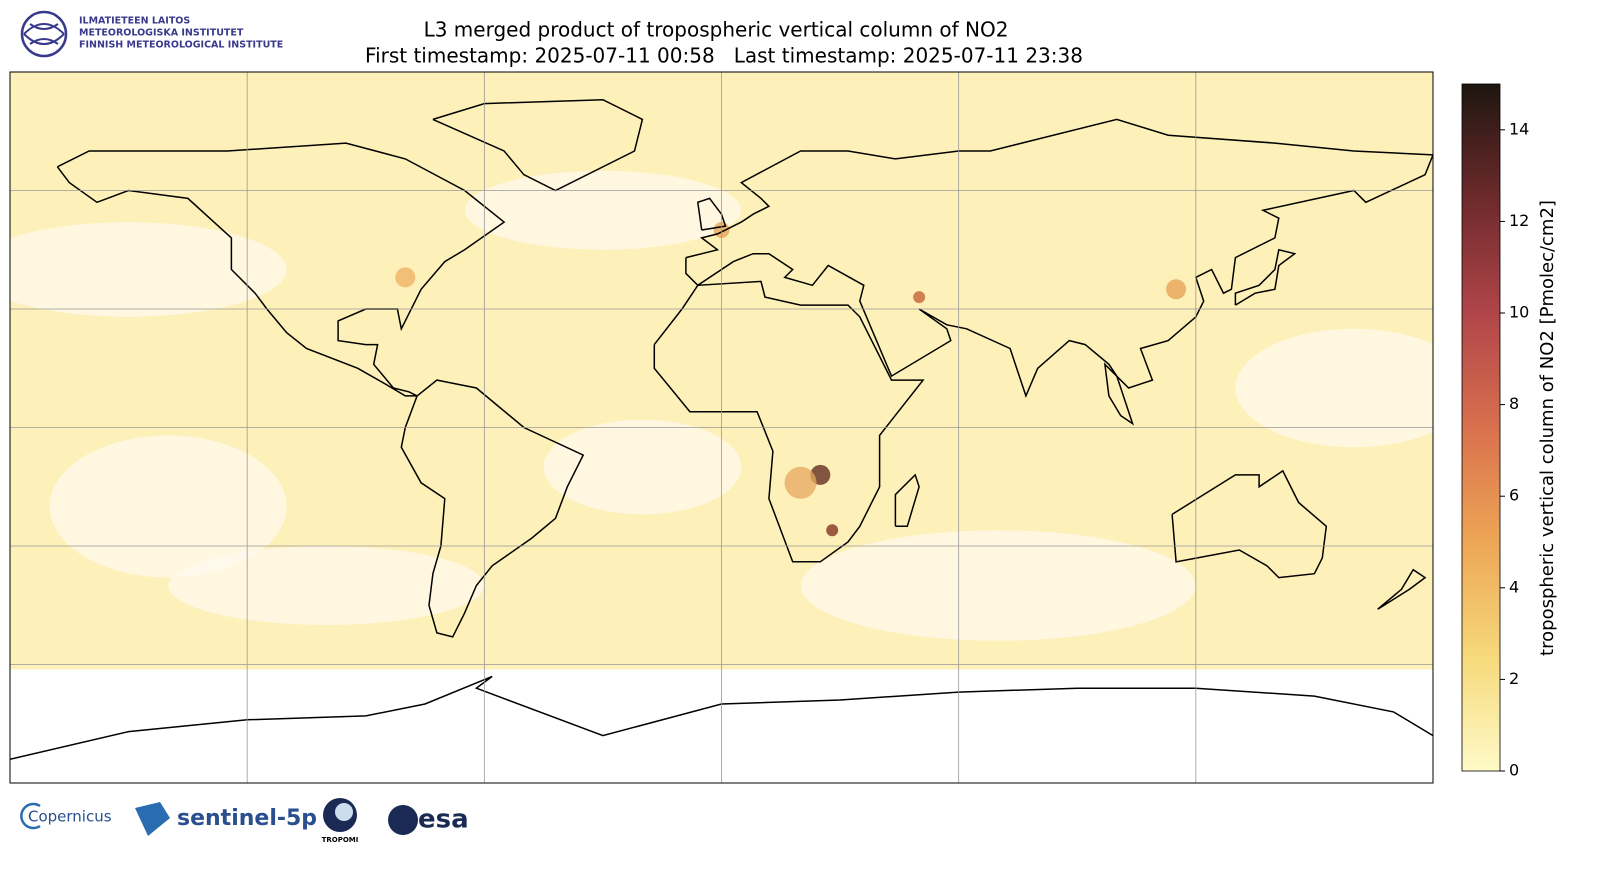  I want to click on logo-text: TROPOMI, so click(340, 840).